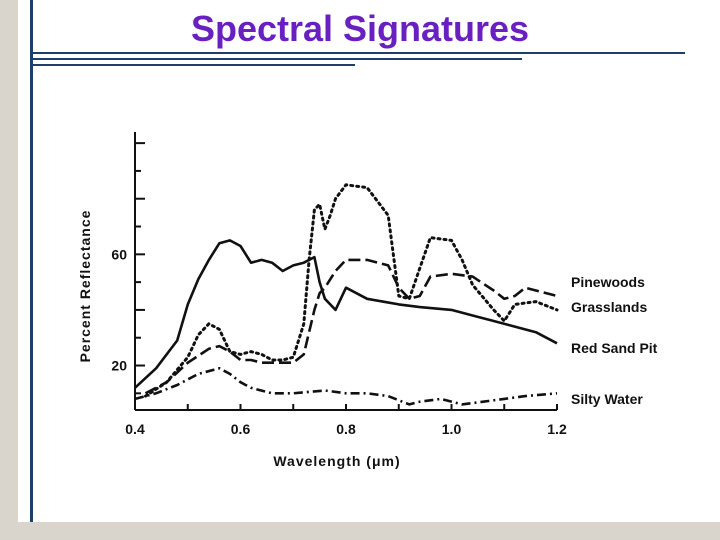 The image size is (720, 540). What do you see at coordinates (607, 399) in the screenshot?
I see `legend-label-silty-water: Silty Water` at bounding box center [607, 399].